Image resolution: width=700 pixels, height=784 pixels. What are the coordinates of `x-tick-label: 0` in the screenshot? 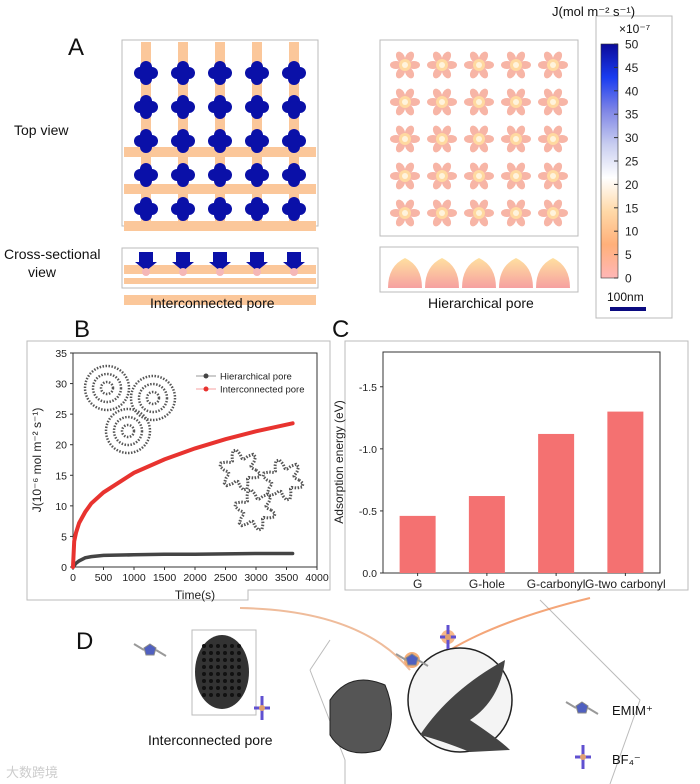 It's located at (73, 578).